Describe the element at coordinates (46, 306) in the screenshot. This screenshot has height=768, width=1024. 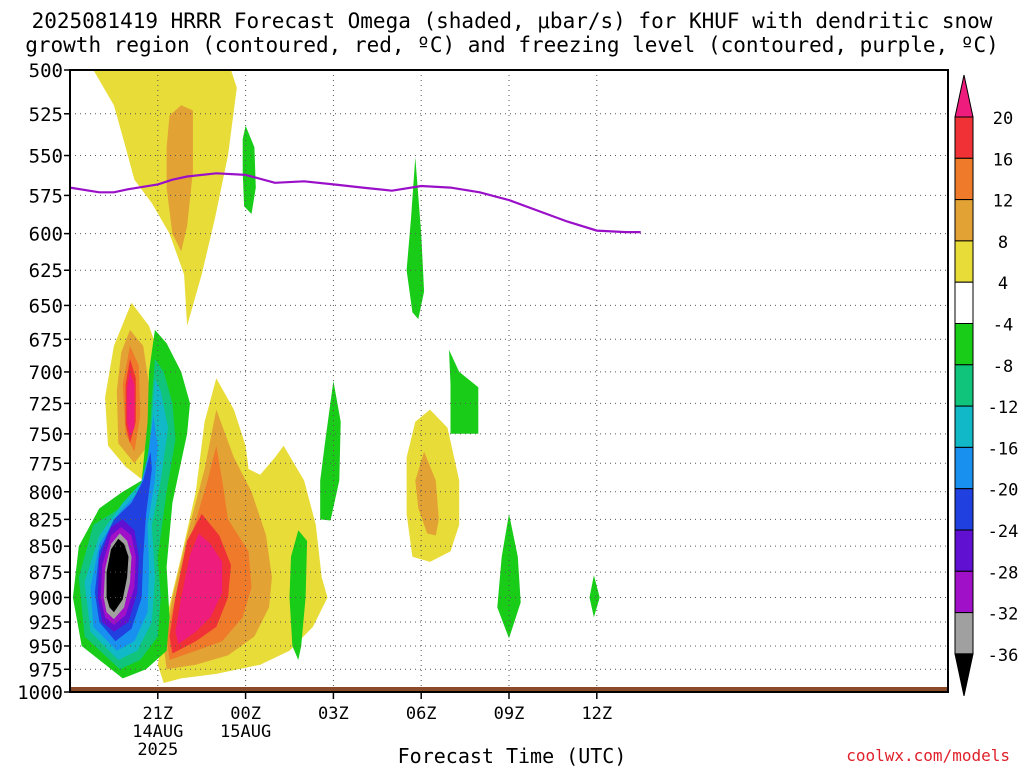
I see `y-tick-label: 650` at that location.